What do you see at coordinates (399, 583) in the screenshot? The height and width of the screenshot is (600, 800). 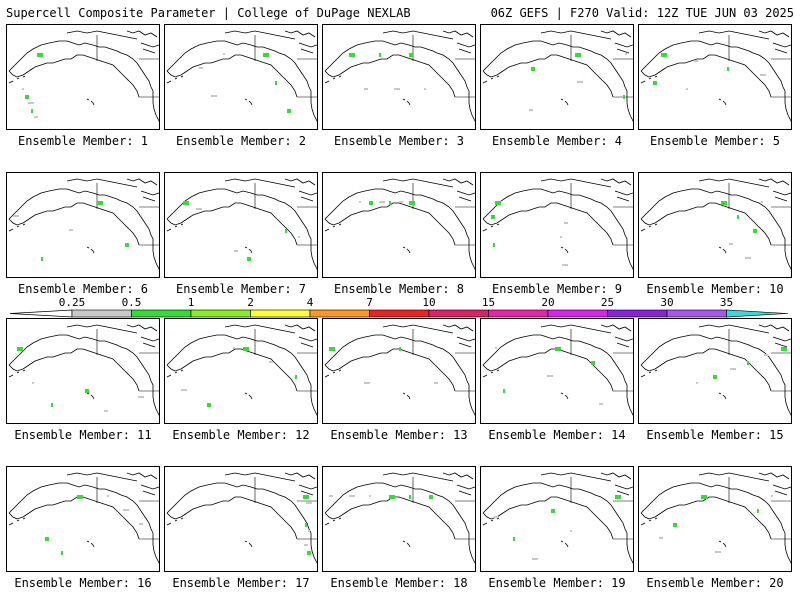 I see `ensemble-member-label: Ensemble Member: 18` at bounding box center [399, 583].